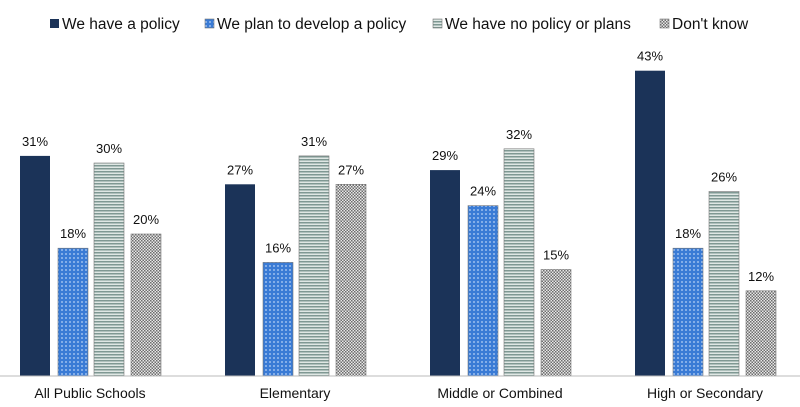  What do you see at coordinates (121, 24) in the screenshot?
I see `legend-label: We have a policy` at bounding box center [121, 24].